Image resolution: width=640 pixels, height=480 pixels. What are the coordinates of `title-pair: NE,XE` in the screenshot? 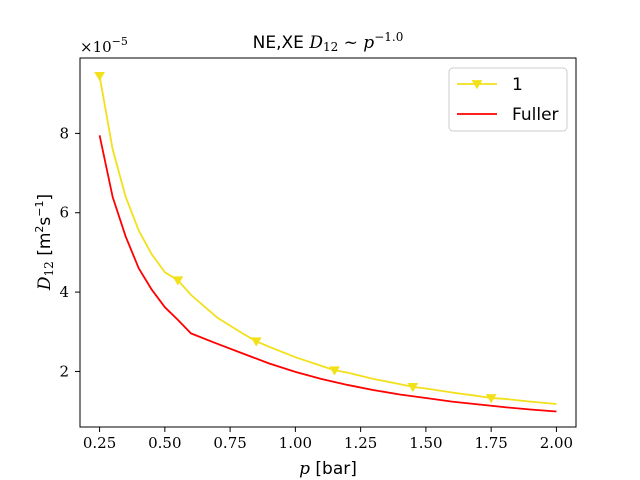 It's located at (281, 43).